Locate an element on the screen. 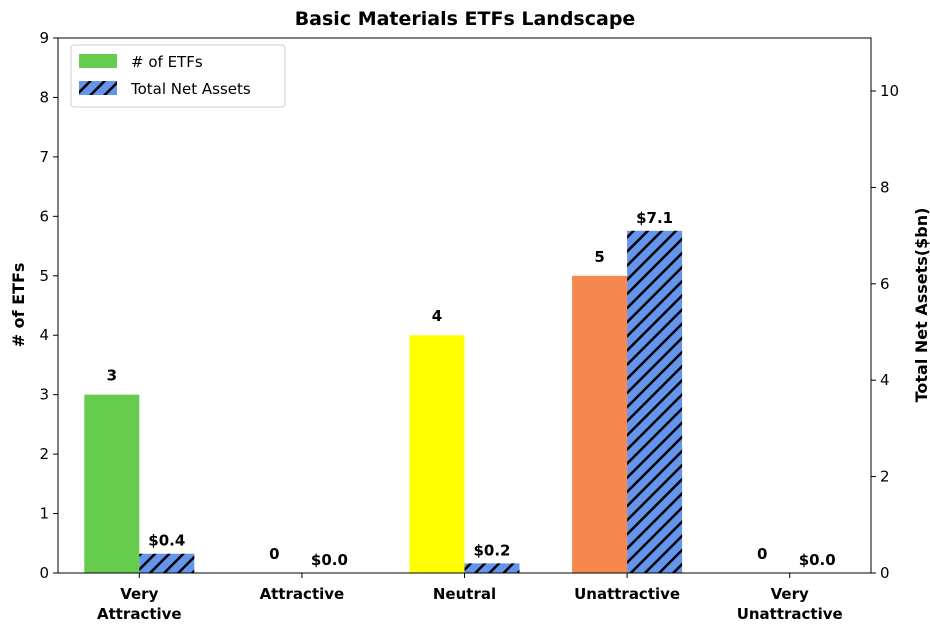  y-tick-label-left-6: 6 is located at coordinates (44, 216).